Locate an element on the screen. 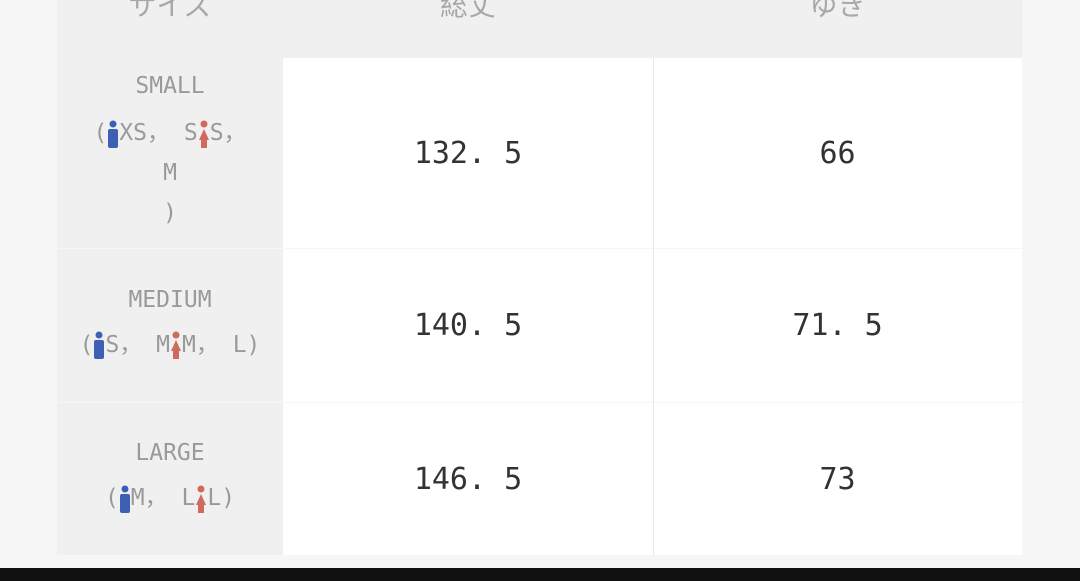 The width and height of the screenshot is (1080, 581). sleeve-cell: 66 is located at coordinates (837, 153).